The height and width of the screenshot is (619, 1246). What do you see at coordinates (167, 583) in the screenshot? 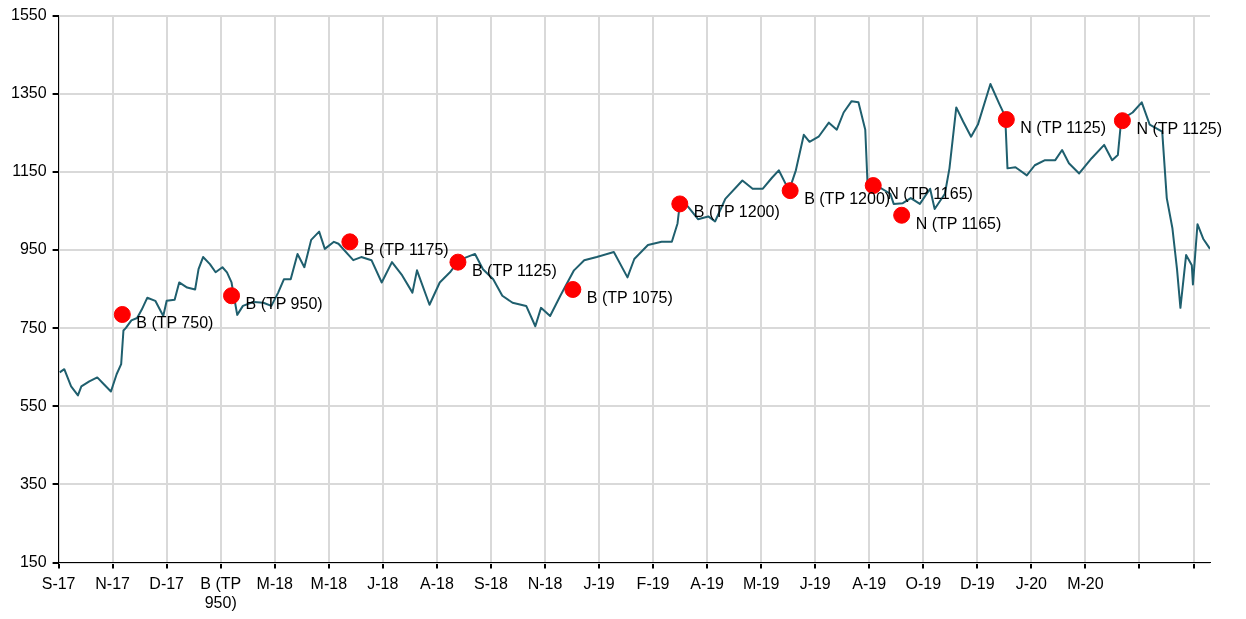
I see `x-tick-label: D-17` at bounding box center [167, 583].